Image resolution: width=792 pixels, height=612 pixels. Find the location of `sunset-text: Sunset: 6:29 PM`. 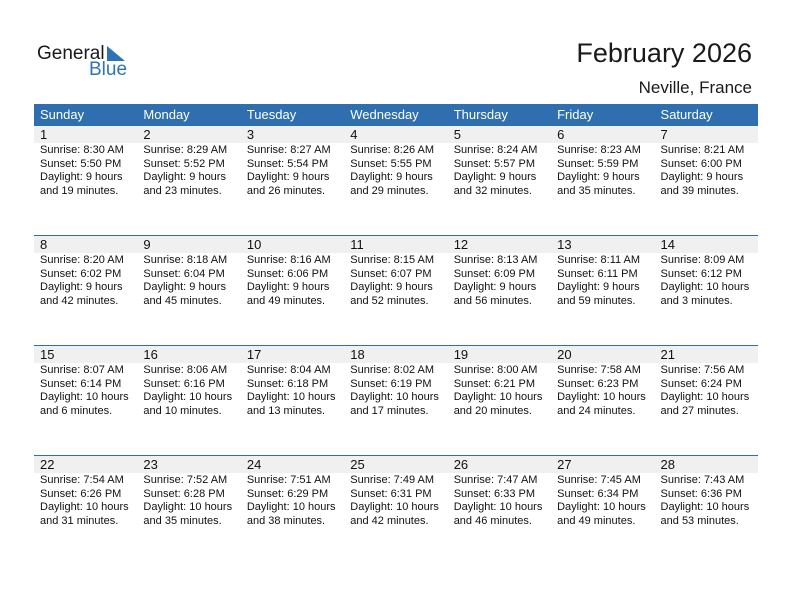

sunset-text: Sunset: 6:29 PM is located at coordinates (287, 493).